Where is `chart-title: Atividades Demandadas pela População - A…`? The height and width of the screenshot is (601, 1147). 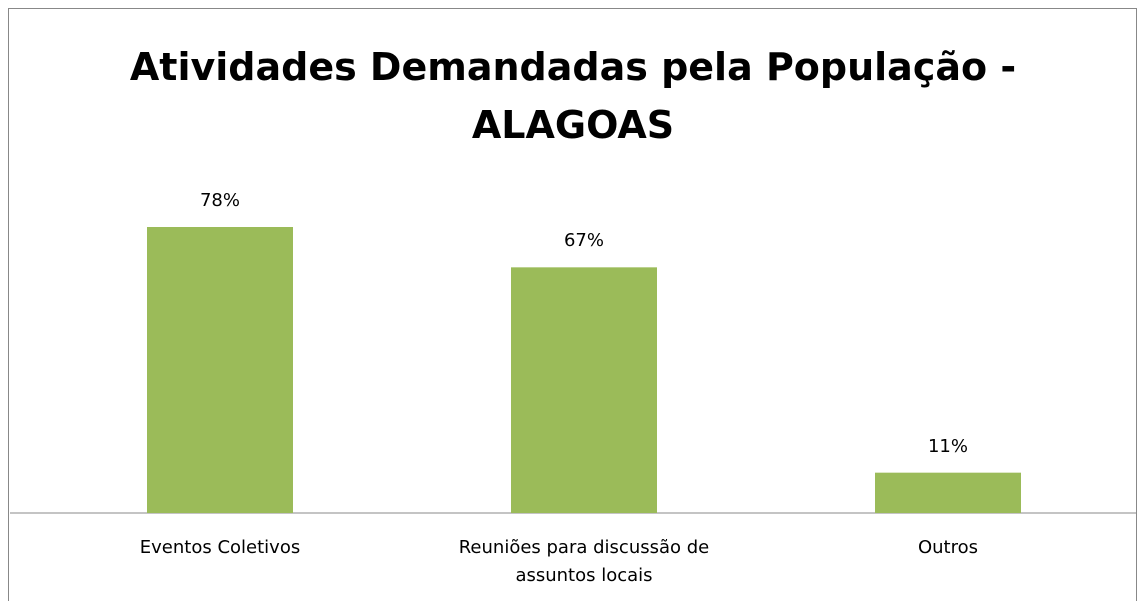 chart-title: Atividades Demandadas pela População - A… is located at coordinates (573, 96).